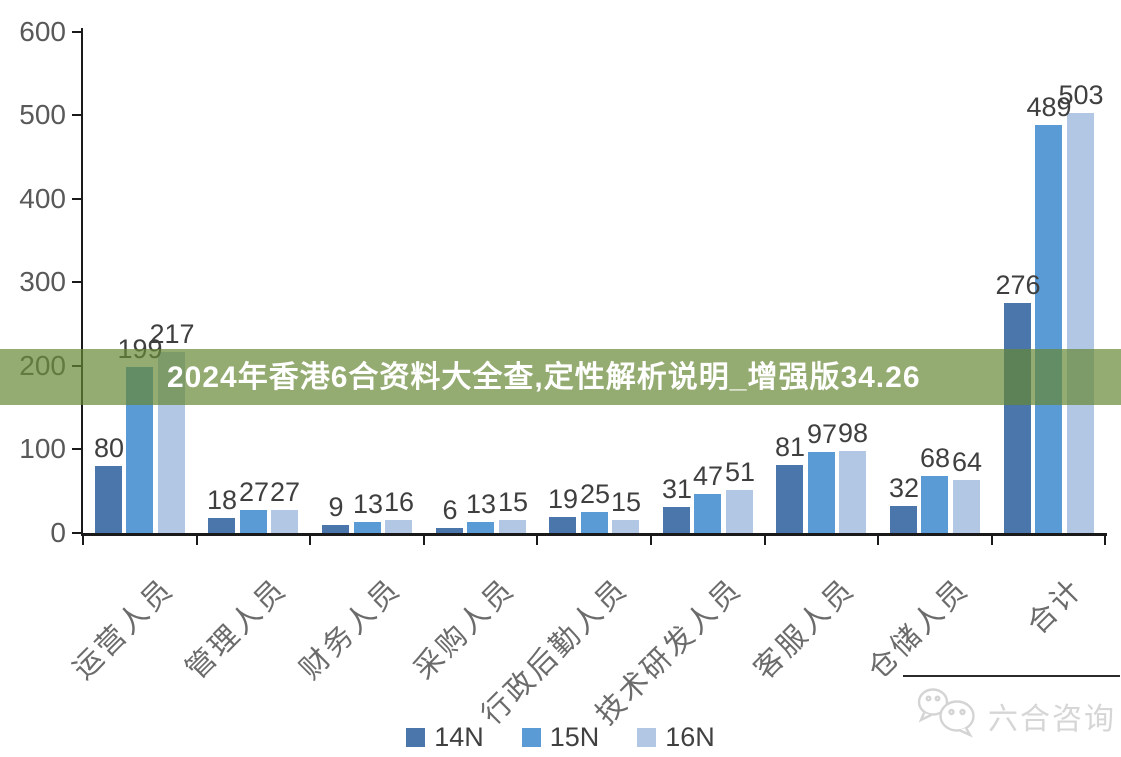 The height and width of the screenshot is (757, 1121). Describe the element at coordinates (708, 476) in the screenshot. I see `bar-value-label: 47` at that location.